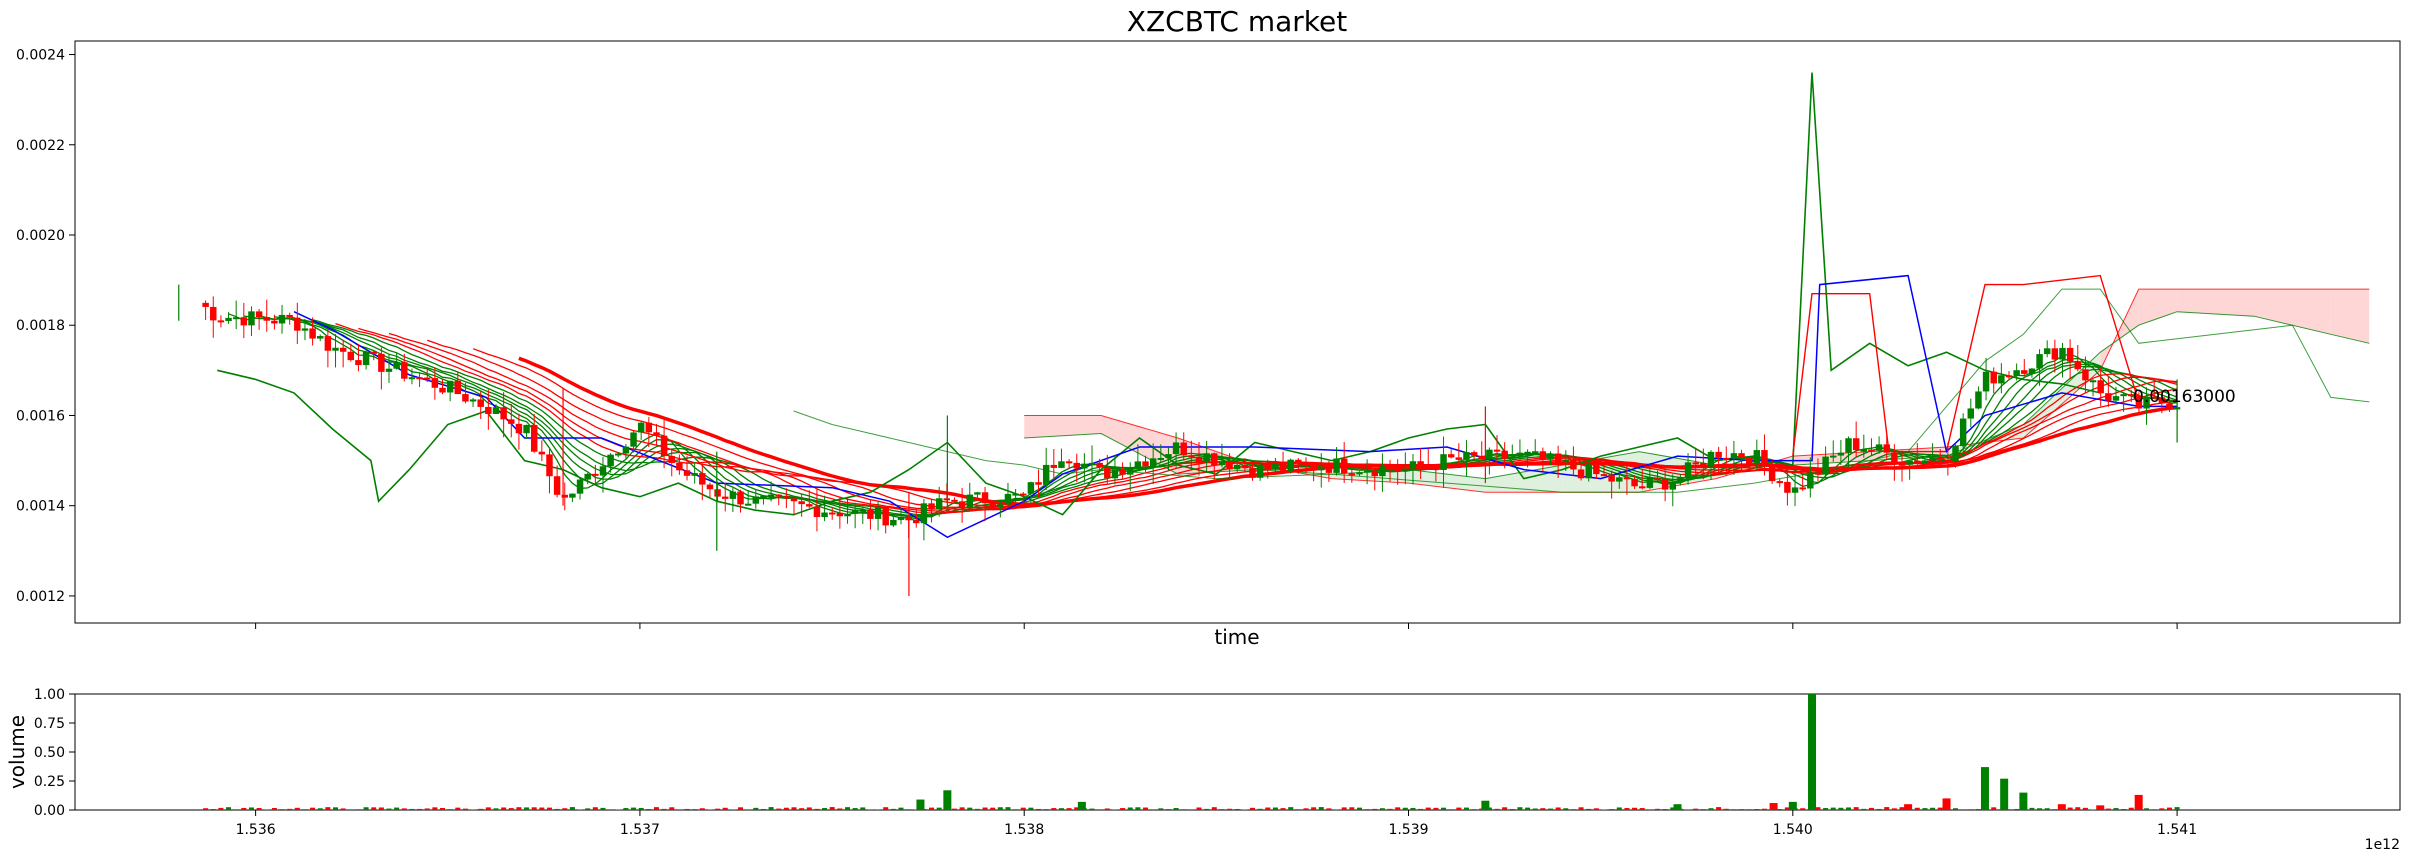 The image size is (2413, 862). Describe the element at coordinates (1348, 431) in the screenshot. I see `ma-line` at that location.